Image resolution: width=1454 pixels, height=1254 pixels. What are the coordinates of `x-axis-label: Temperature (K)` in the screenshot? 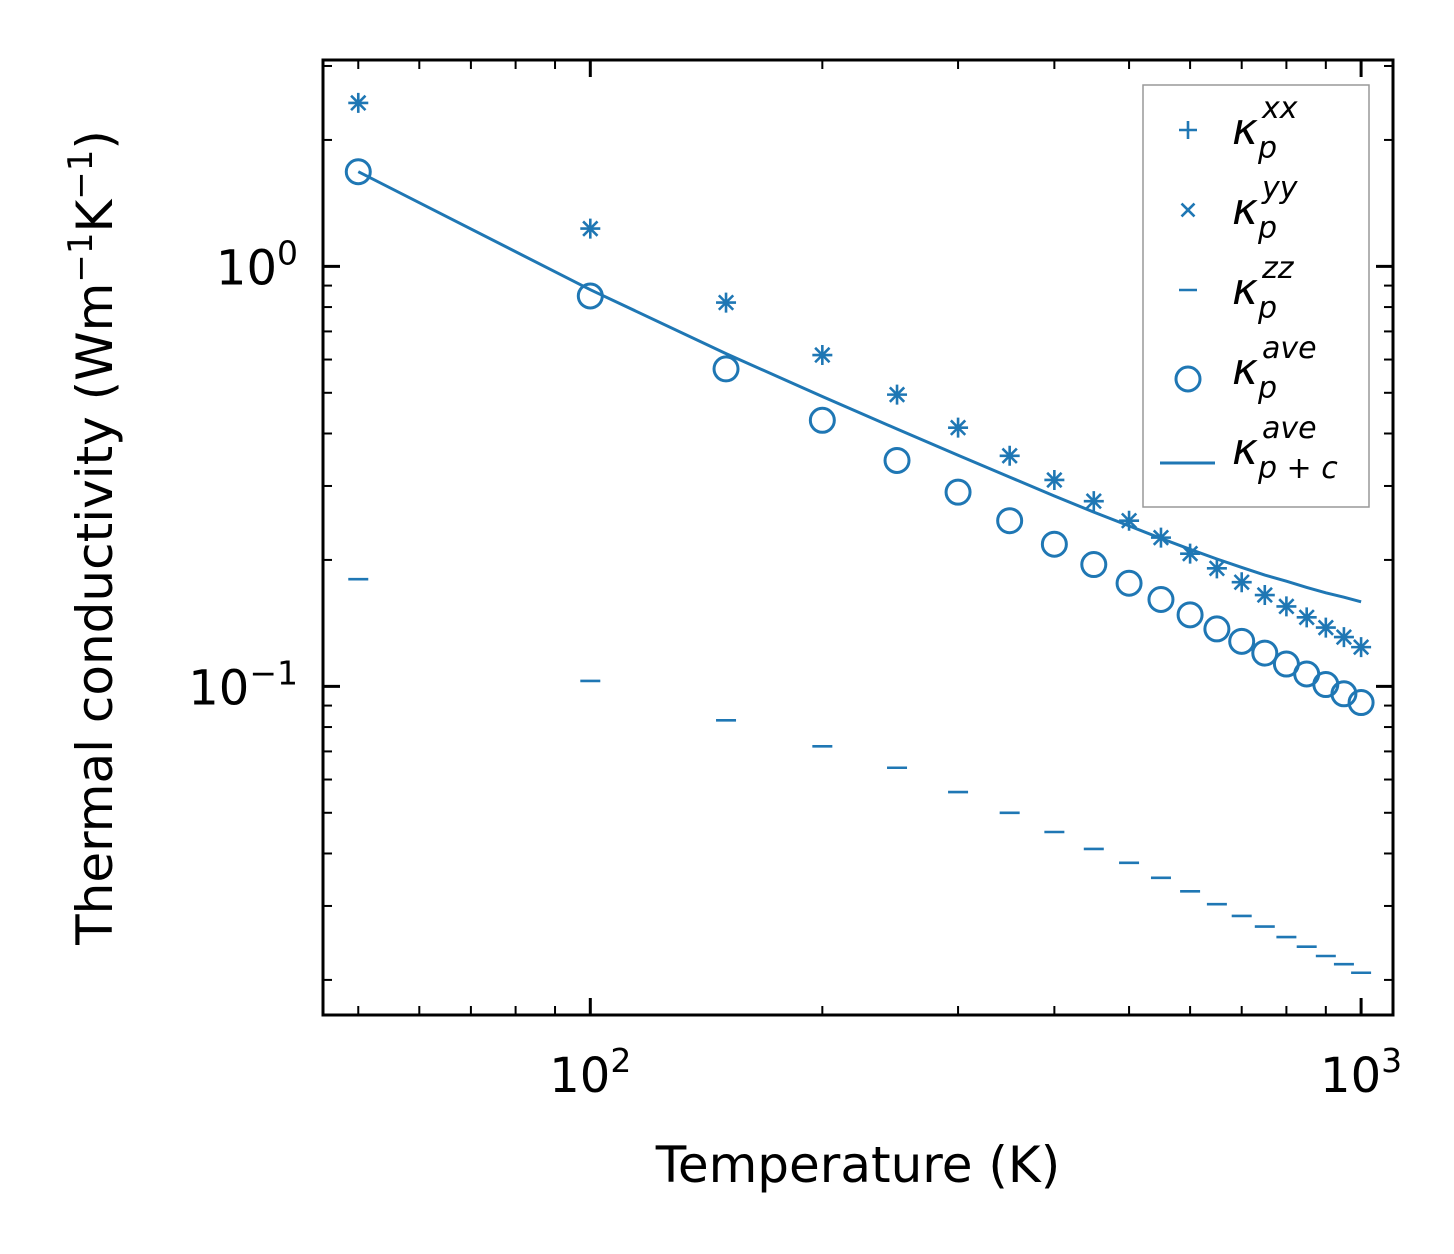 It's located at (857, 1165).